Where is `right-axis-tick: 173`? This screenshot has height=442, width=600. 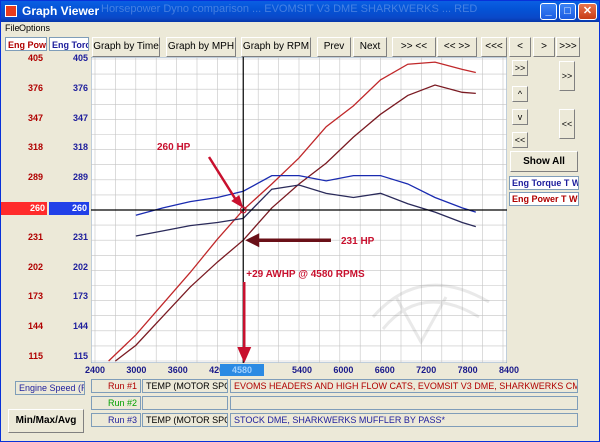 right-axis-tick: 173 is located at coordinates (80, 296).